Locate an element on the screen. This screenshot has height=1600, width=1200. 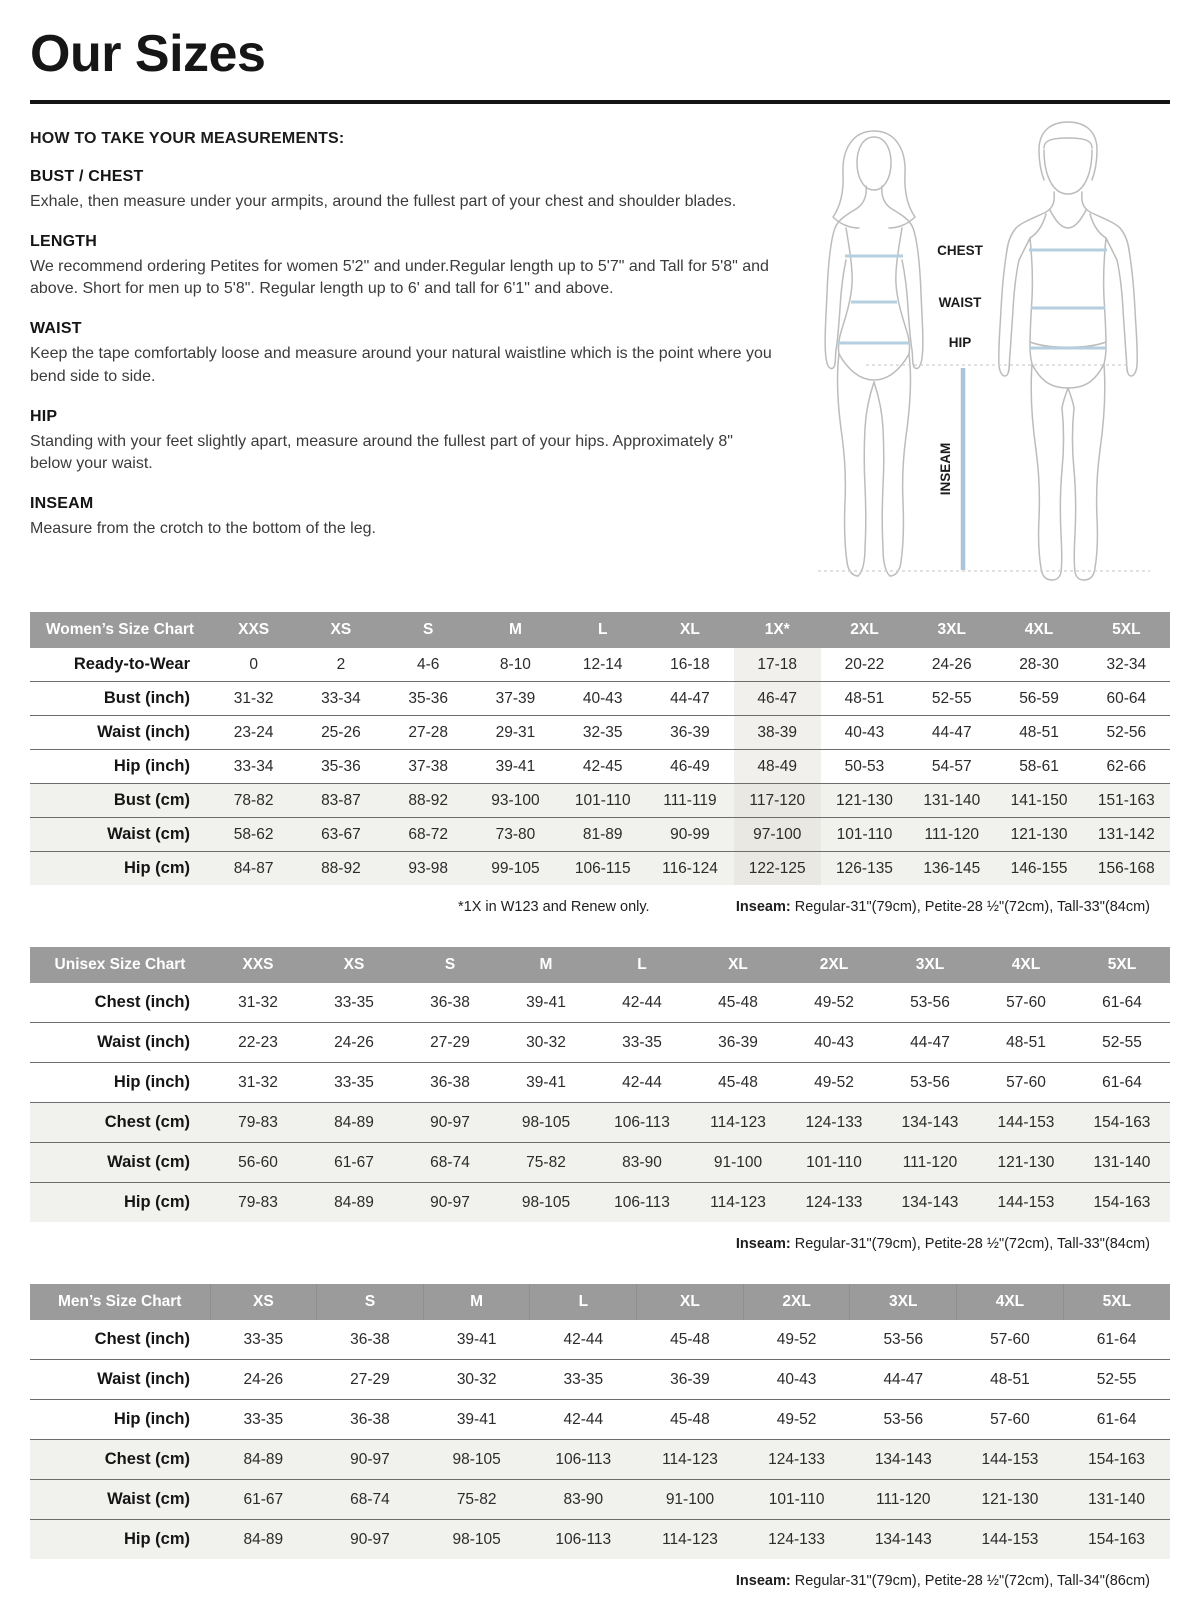
size-cell: 121-130 is located at coordinates (864, 800).